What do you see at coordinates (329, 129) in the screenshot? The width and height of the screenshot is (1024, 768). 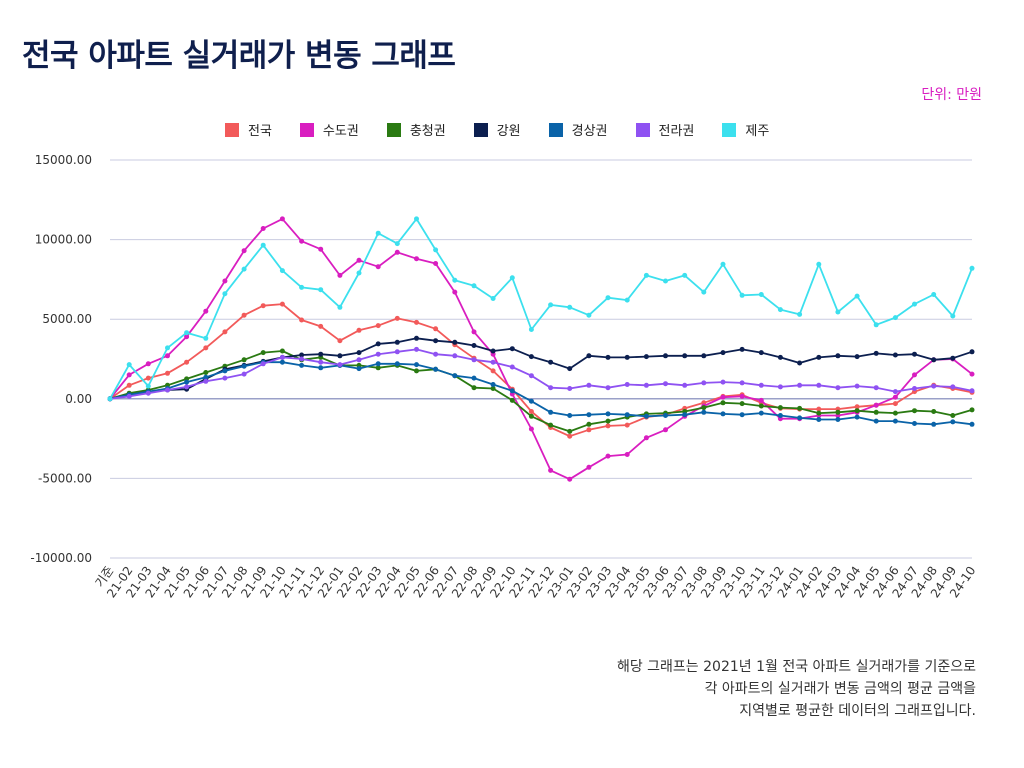 I see `legend-item: 수도권` at bounding box center [329, 129].